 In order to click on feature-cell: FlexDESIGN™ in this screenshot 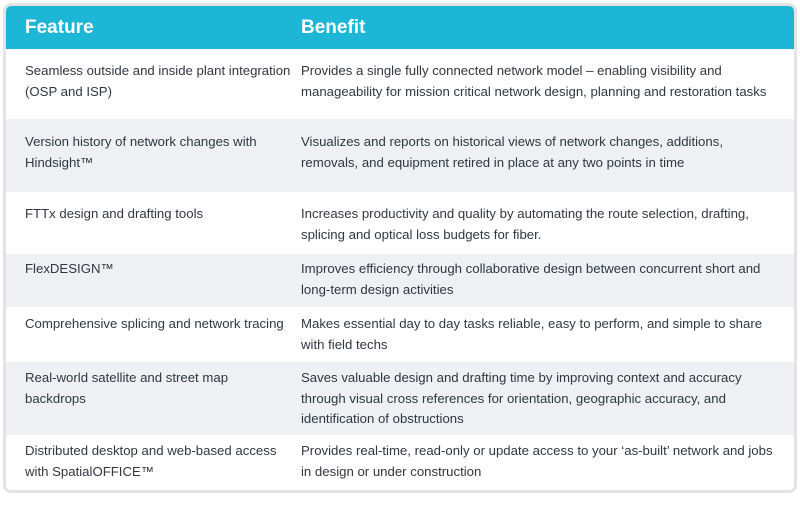, I will do `click(69, 268)`.